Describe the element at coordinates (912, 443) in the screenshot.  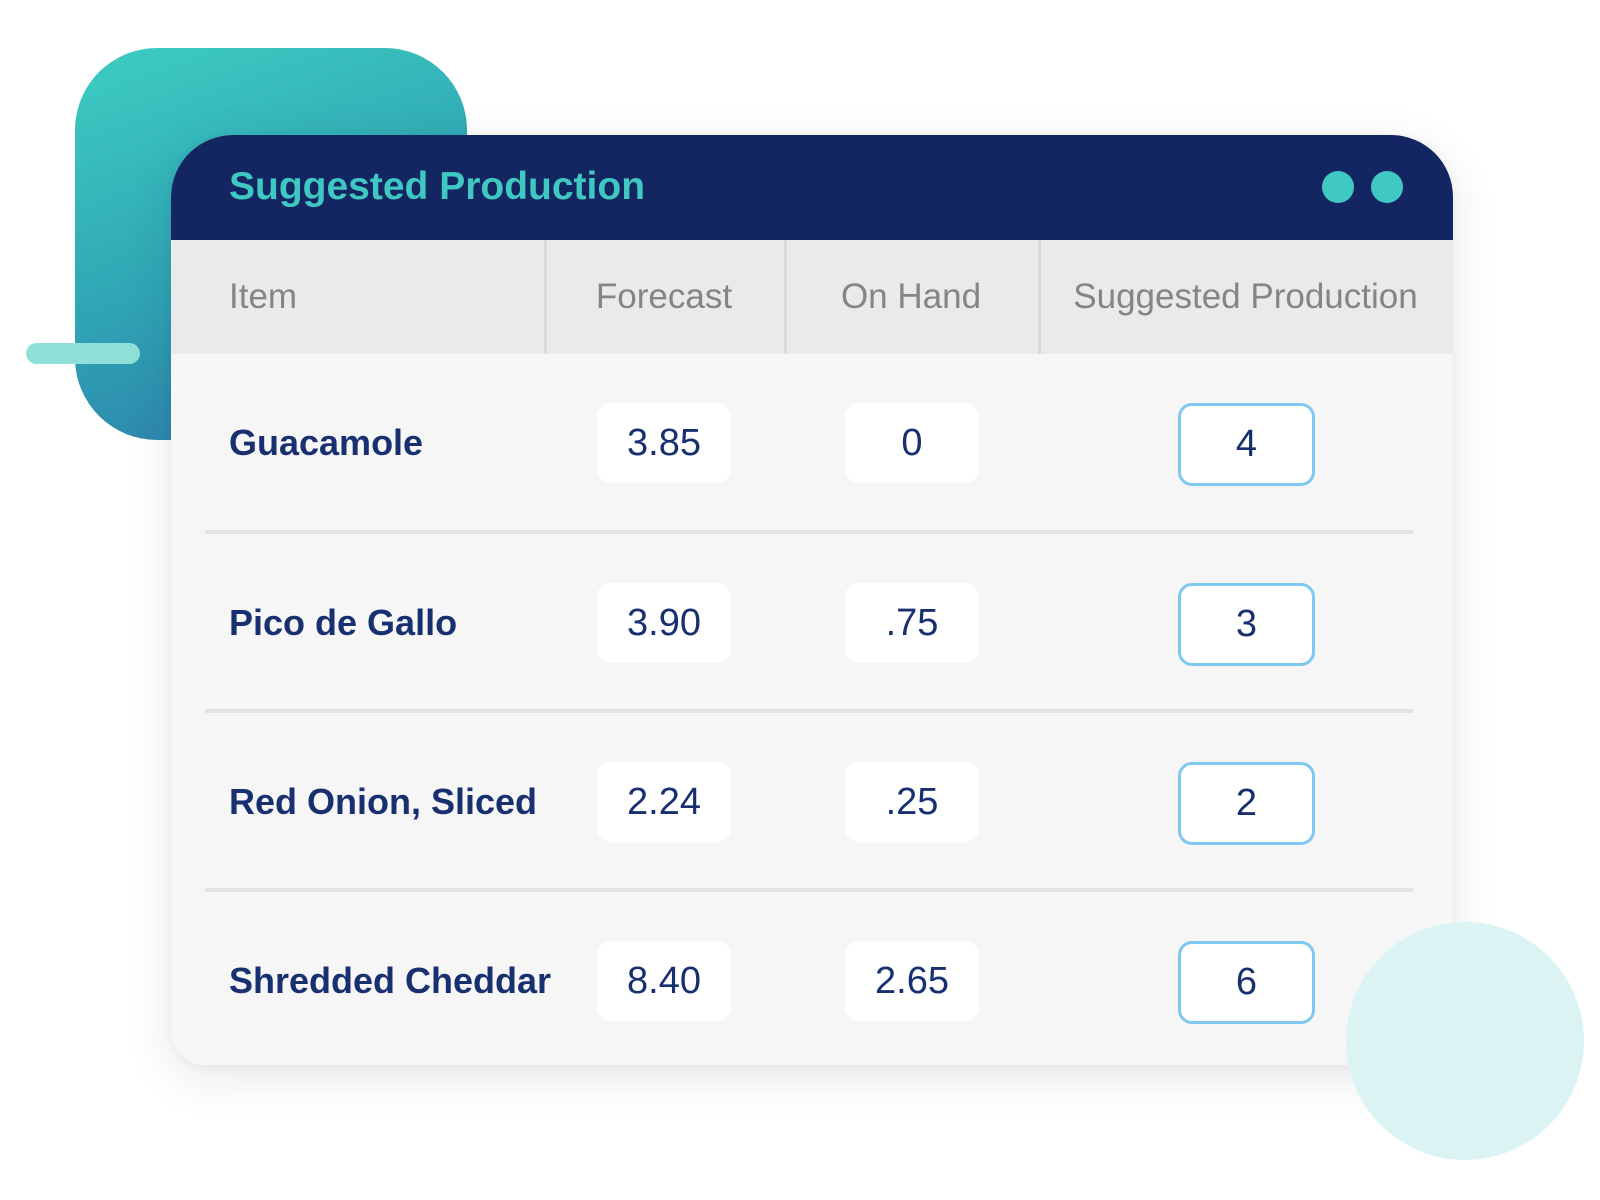
I see `on-hand-value: 0` at that location.